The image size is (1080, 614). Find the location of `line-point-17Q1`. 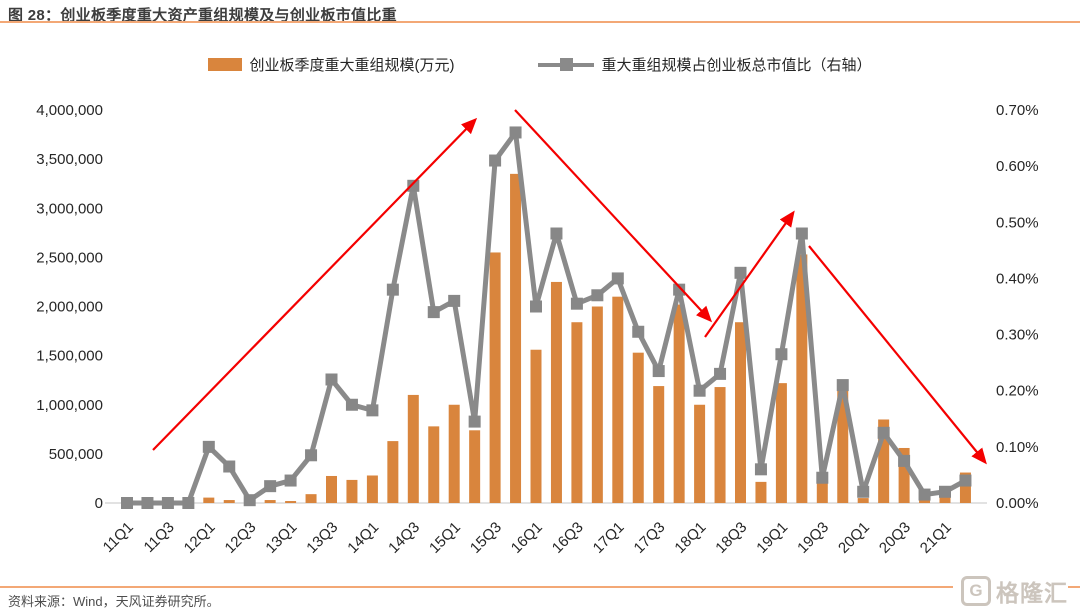

line-point-17Q1 is located at coordinates (617, 278).